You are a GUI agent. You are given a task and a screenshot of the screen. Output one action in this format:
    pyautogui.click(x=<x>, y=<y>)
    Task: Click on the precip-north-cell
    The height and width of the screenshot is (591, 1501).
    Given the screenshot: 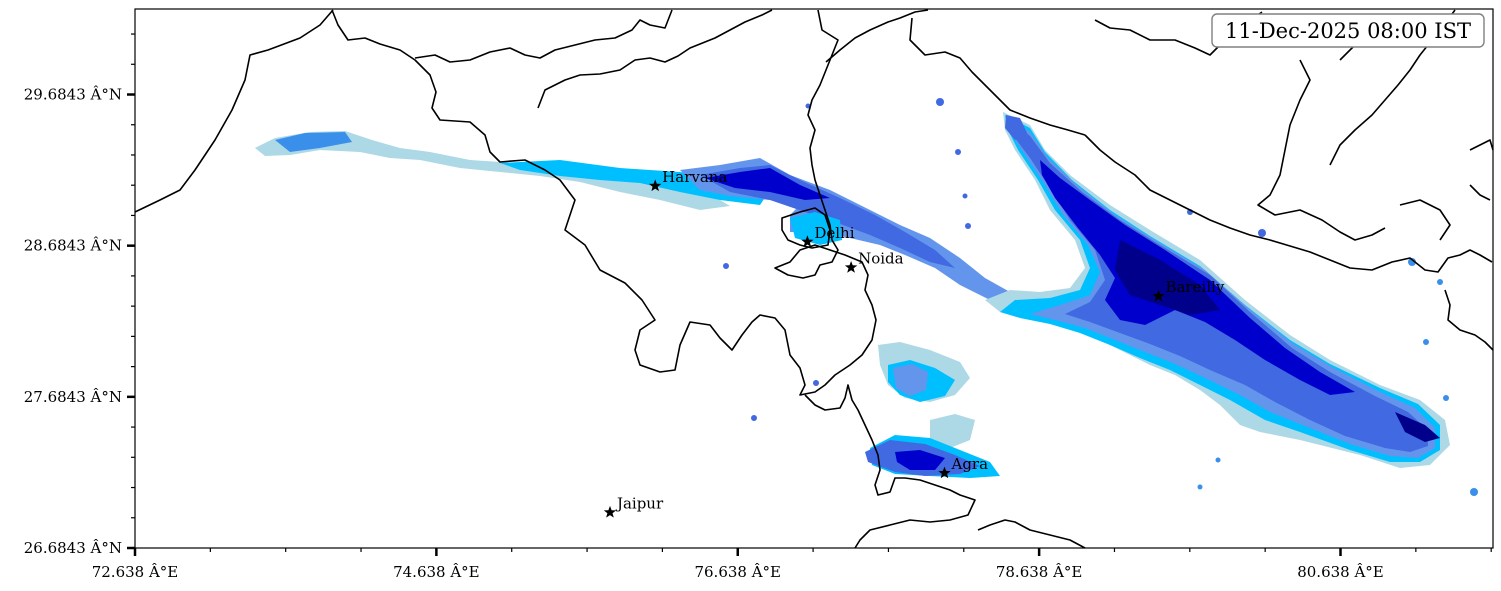 What is the action you would take?
    pyautogui.click(x=1016, y=127)
    